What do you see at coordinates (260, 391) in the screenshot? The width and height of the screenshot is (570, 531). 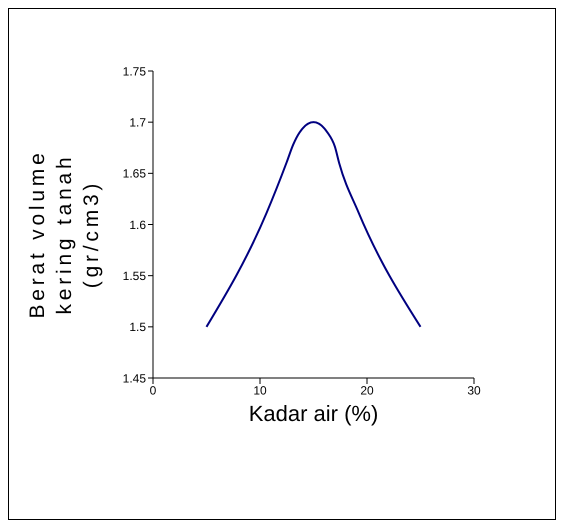 I see `x-tick-label: 10` at bounding box center [260, 391].